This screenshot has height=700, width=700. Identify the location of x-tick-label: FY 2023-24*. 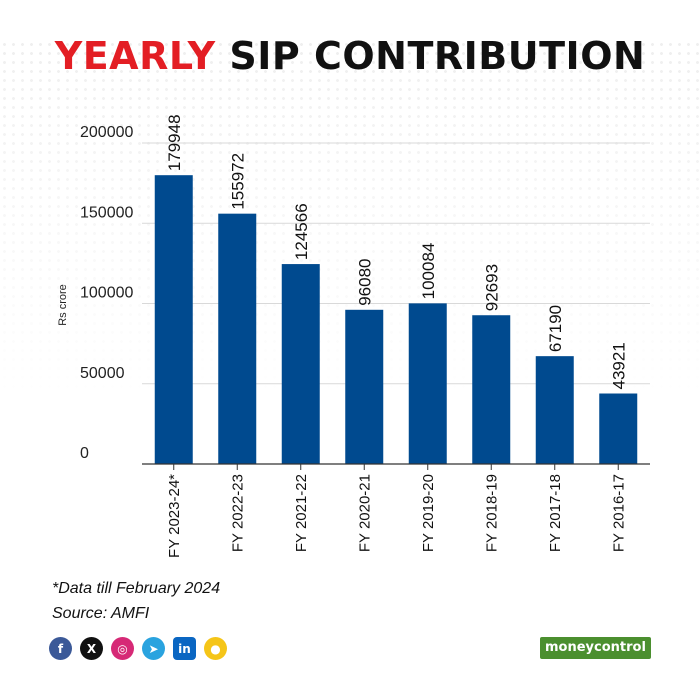
(174, 516).